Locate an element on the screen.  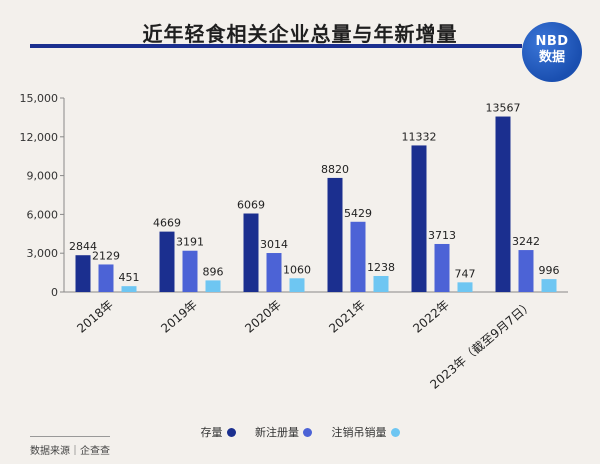
legend-item-stock: 存量 is located at coordinates (218, 432).